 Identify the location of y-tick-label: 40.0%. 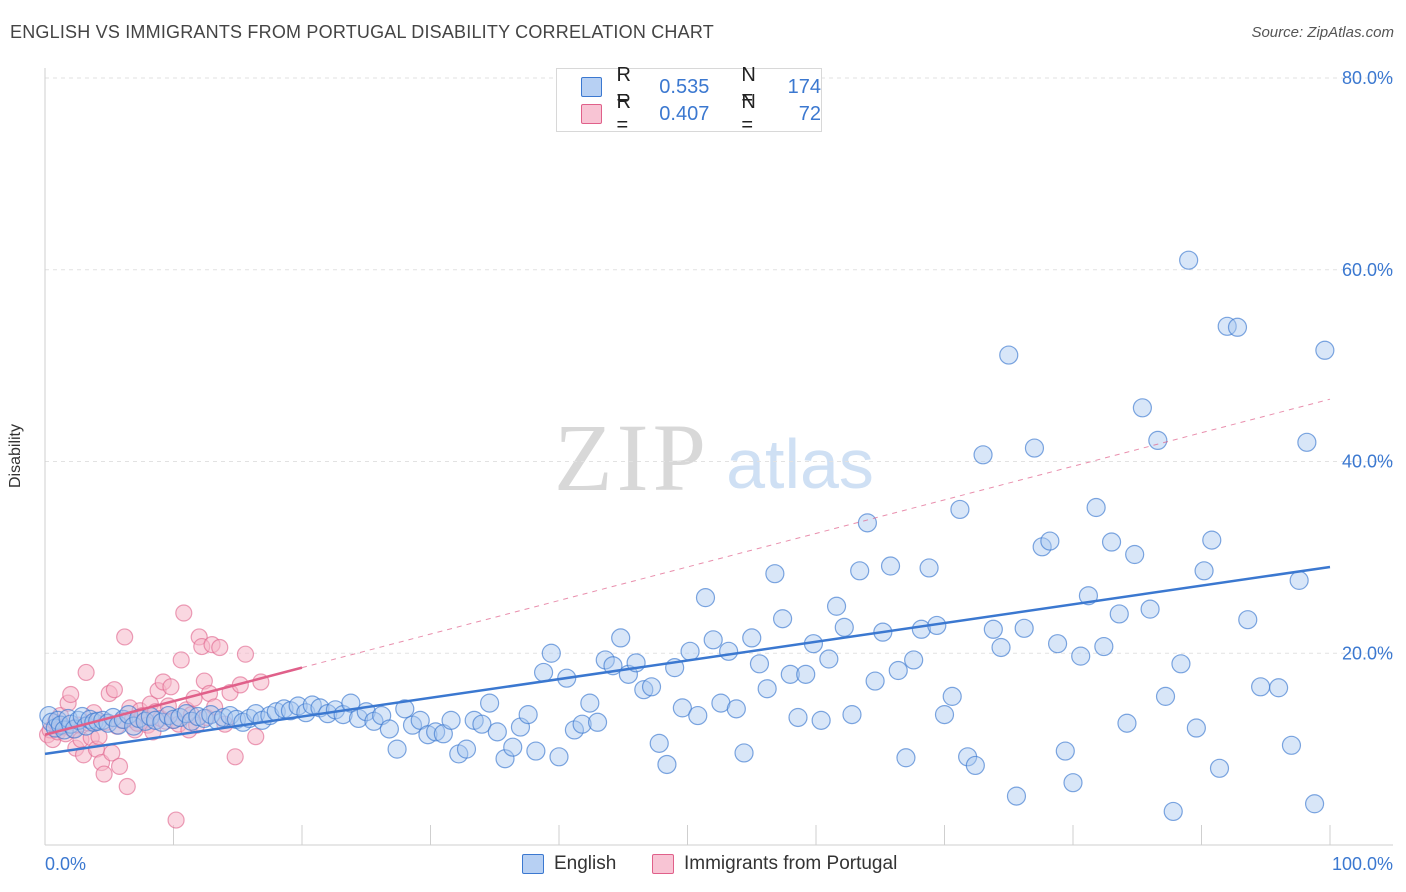
(1367, 462).